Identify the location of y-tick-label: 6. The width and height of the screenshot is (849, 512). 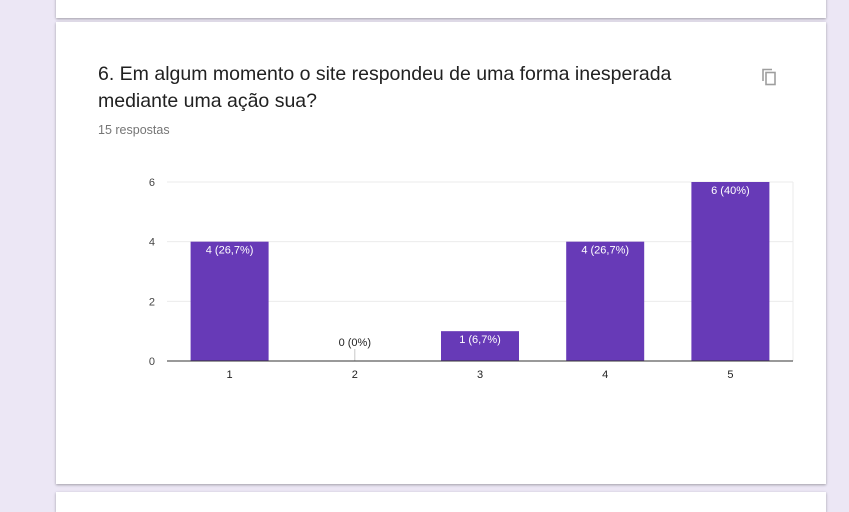
(152, 183).